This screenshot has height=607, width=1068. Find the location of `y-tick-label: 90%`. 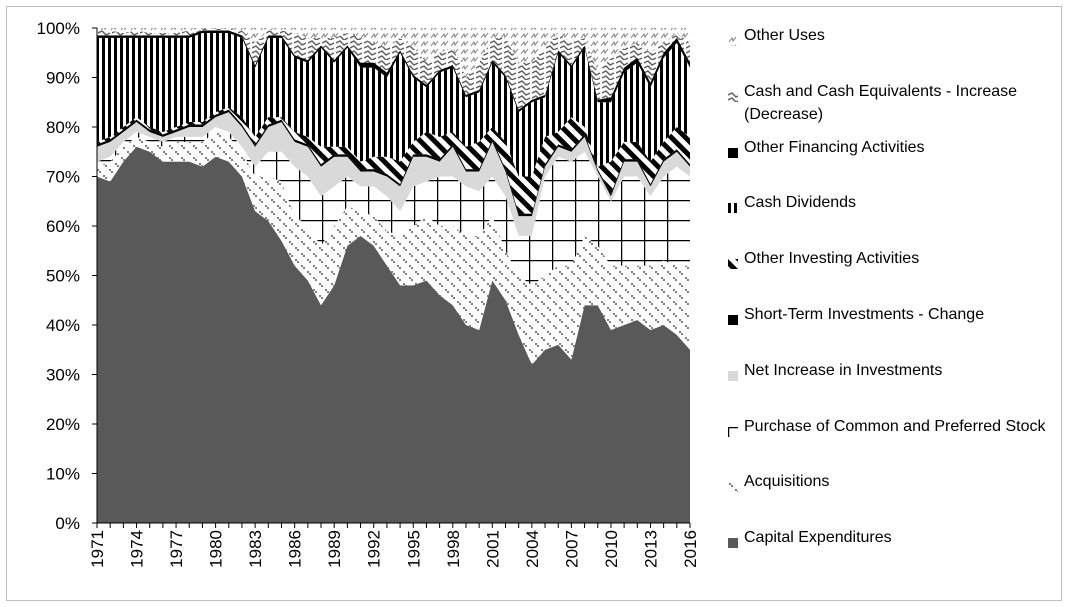

y-tick-label: 90% is located at coordinates (63, 78).